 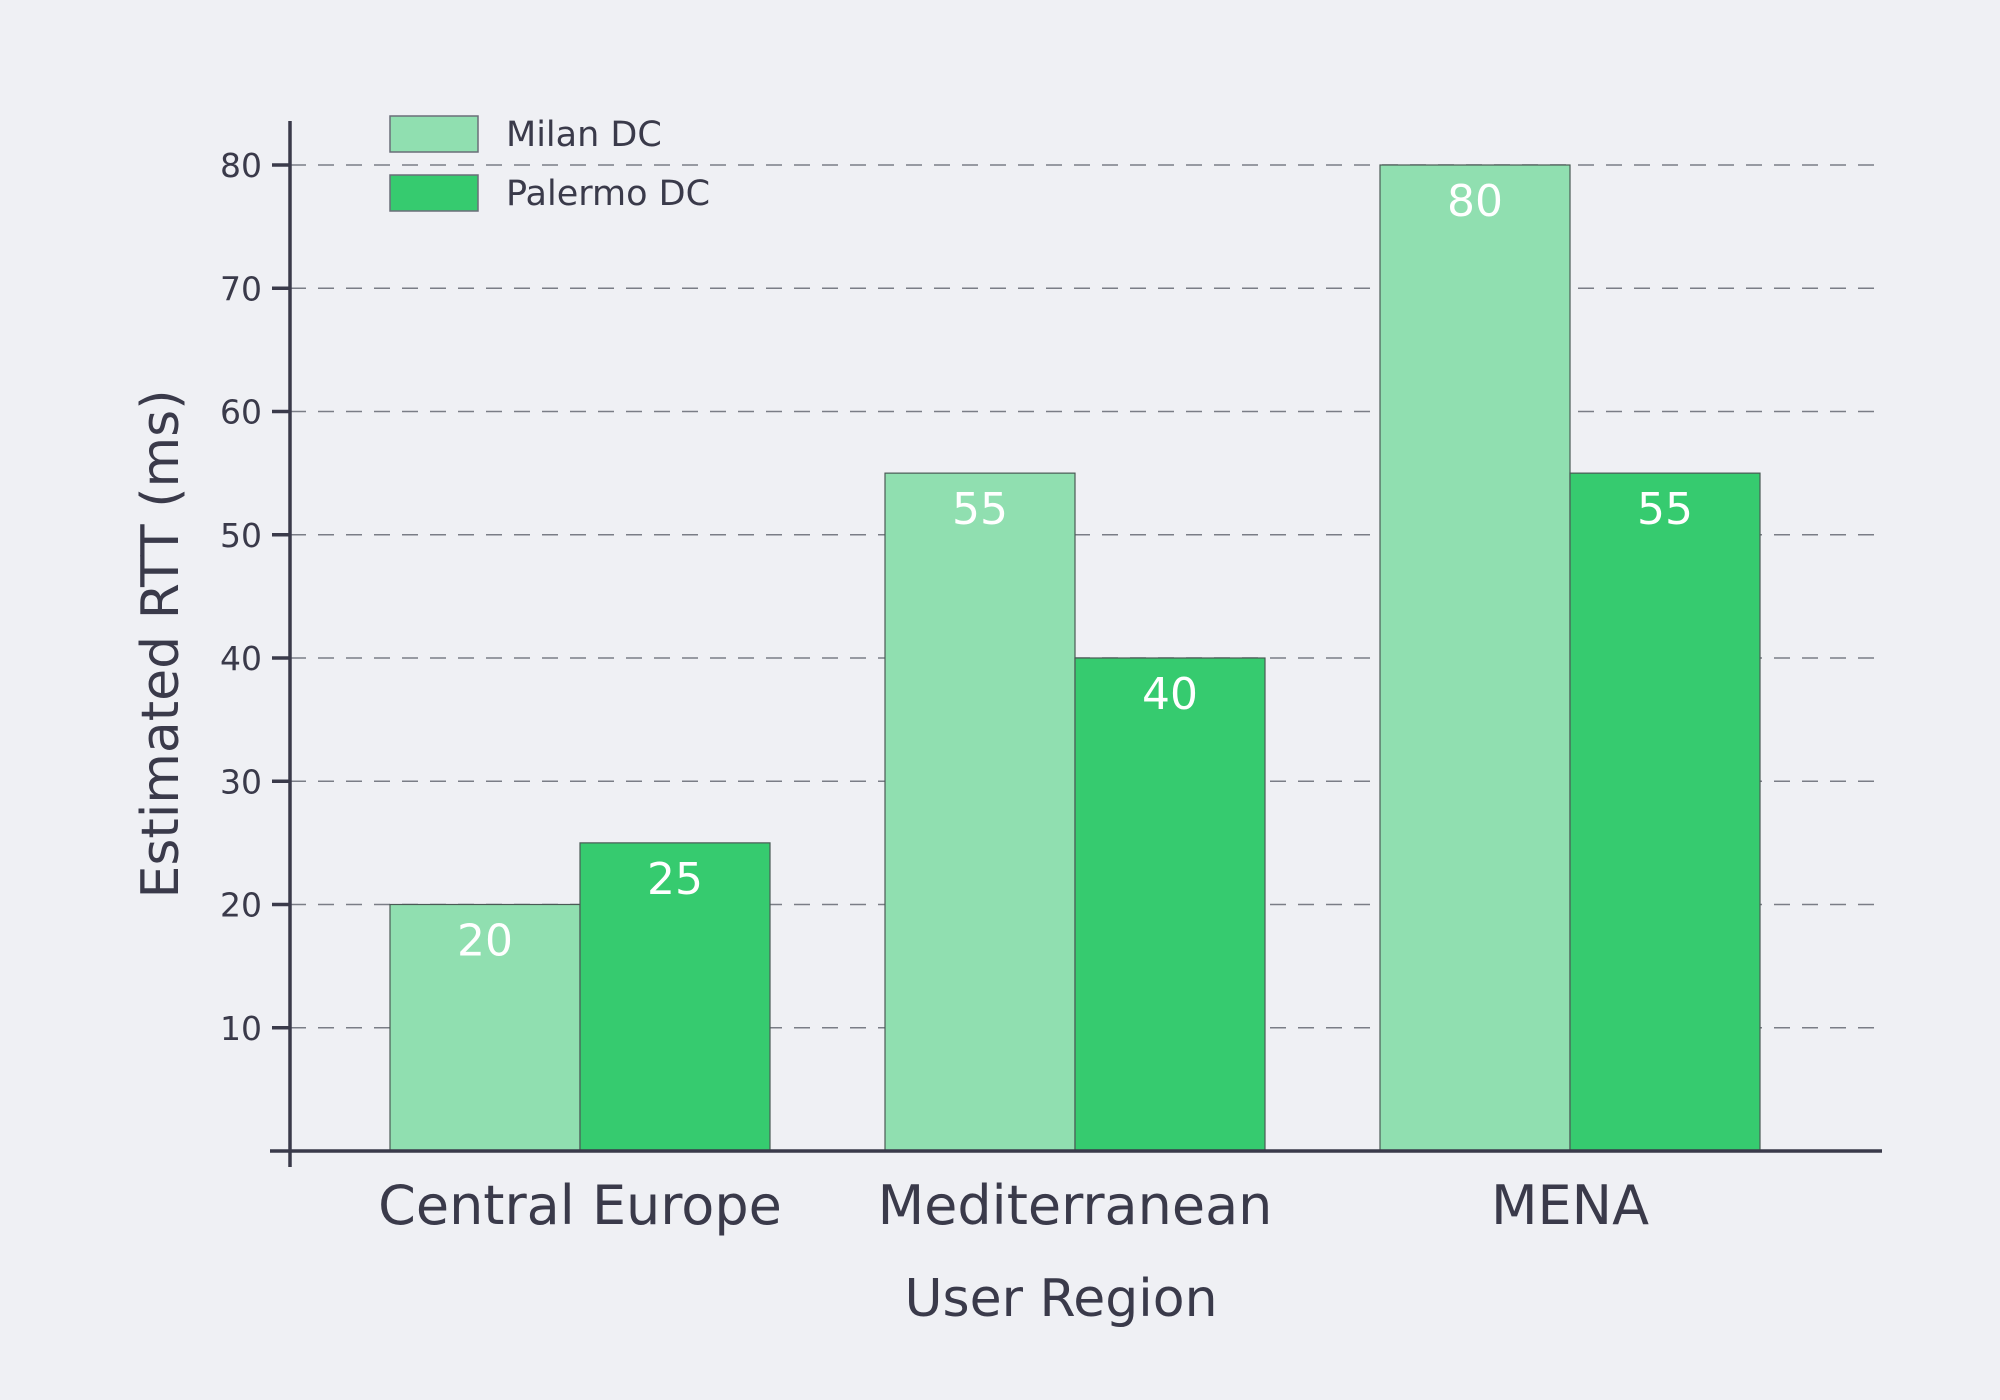 I want to click on data-label: 80, so click(x=1475, y=201).